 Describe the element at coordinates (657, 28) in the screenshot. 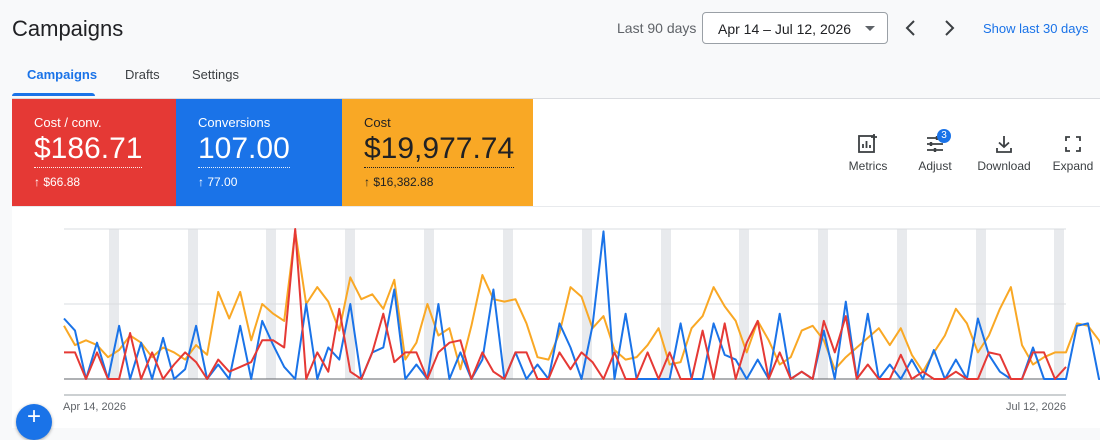

I see `date-range-label: Last 90 days` at that location.